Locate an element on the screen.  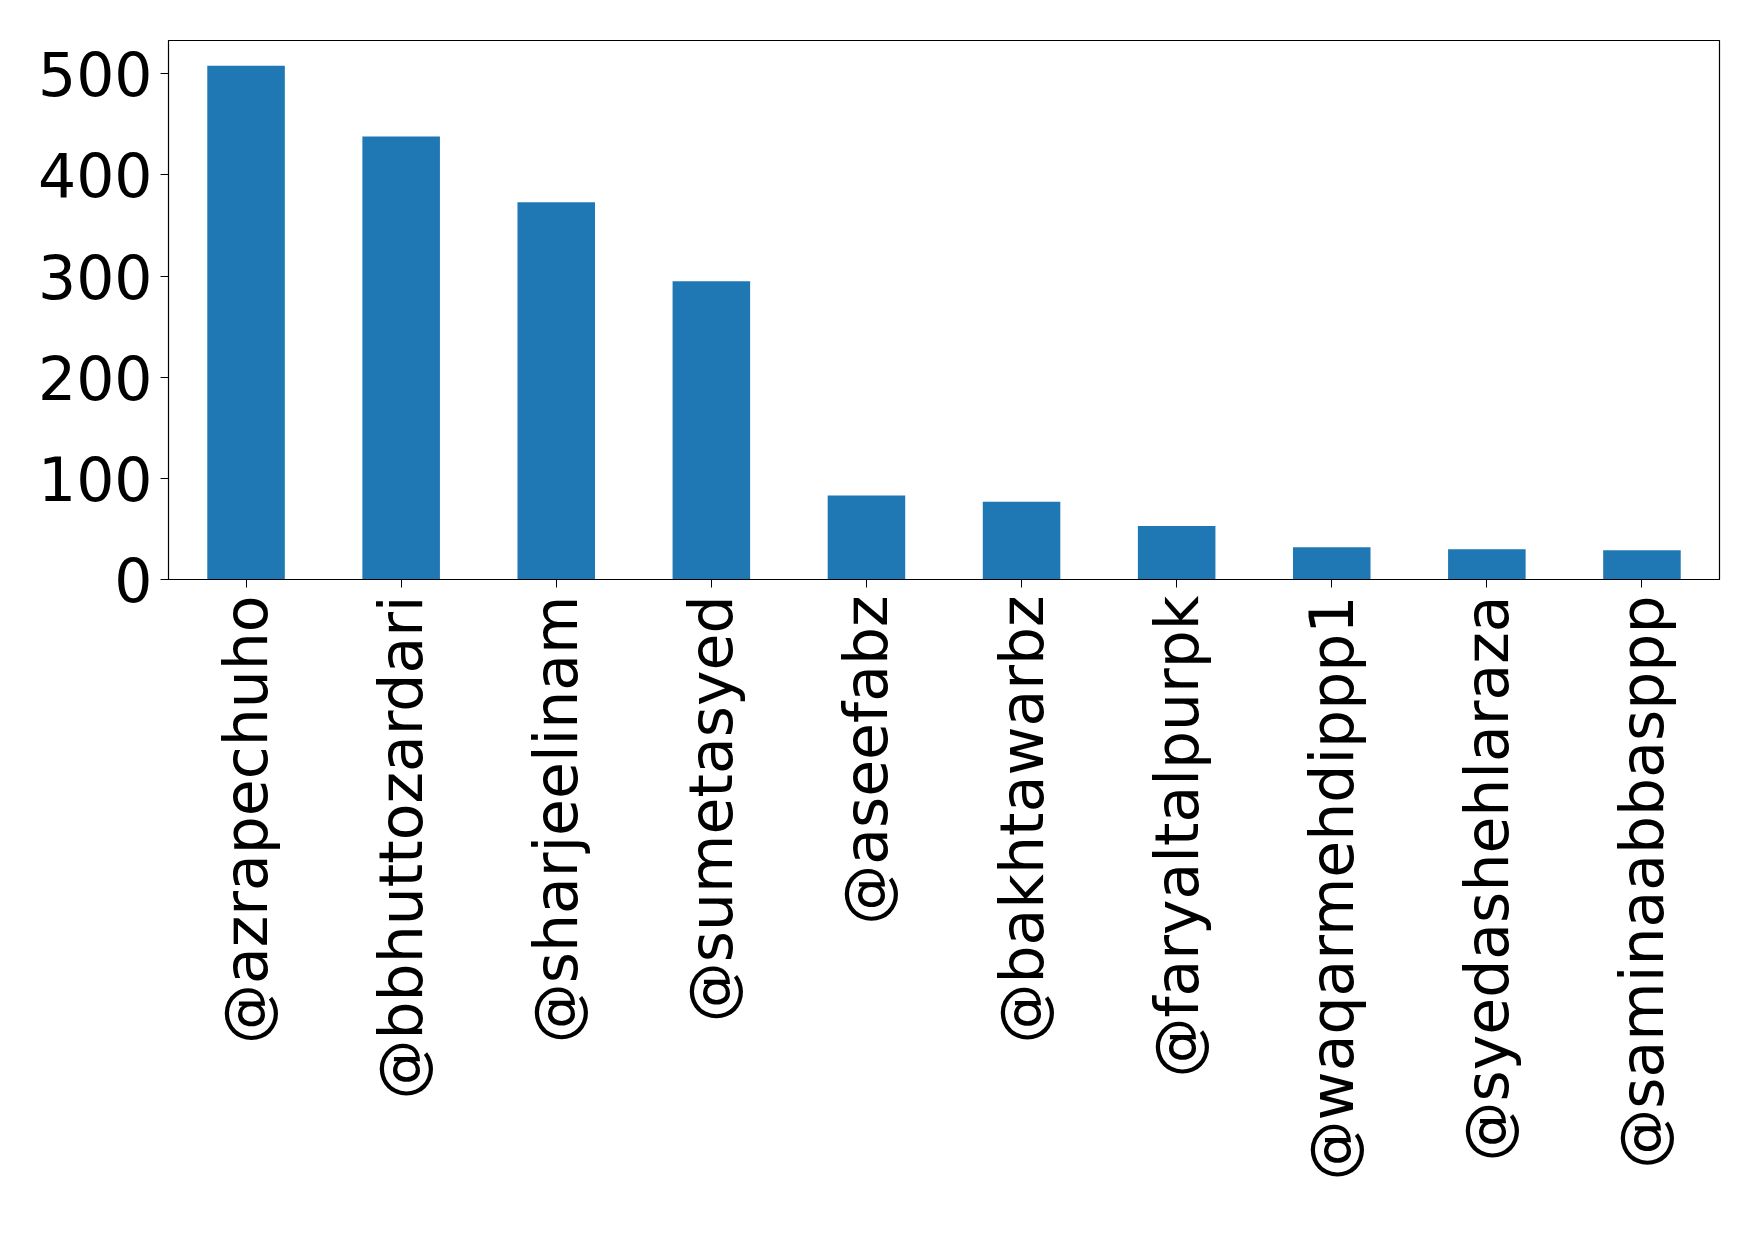
y-tick-label: 300 is located at coordinates (95, 277).